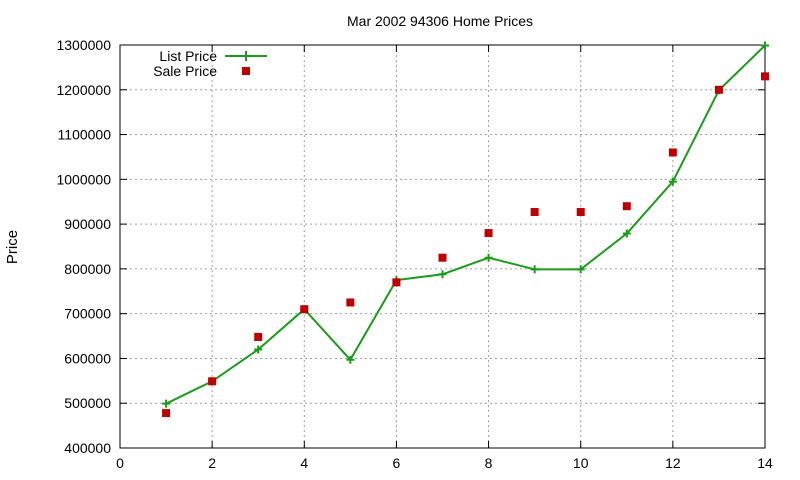 The height and width of the screenshot is (480, 800). Describe the element at coordinates (212, 463) in the screenshot. I see `x-tick-label: 2` at that location.